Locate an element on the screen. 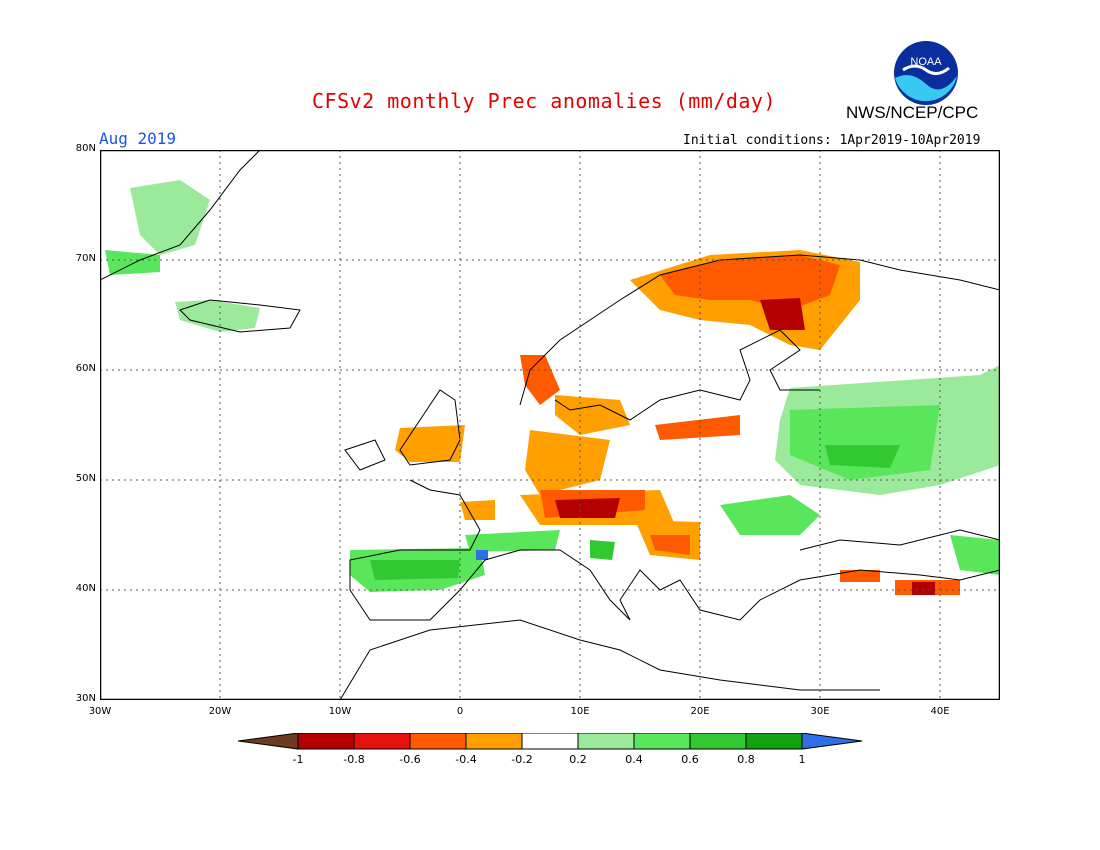 The width and height of the screenshot is (1100, 850). colorbar-label: 1 is located at coordinates (802, 759).